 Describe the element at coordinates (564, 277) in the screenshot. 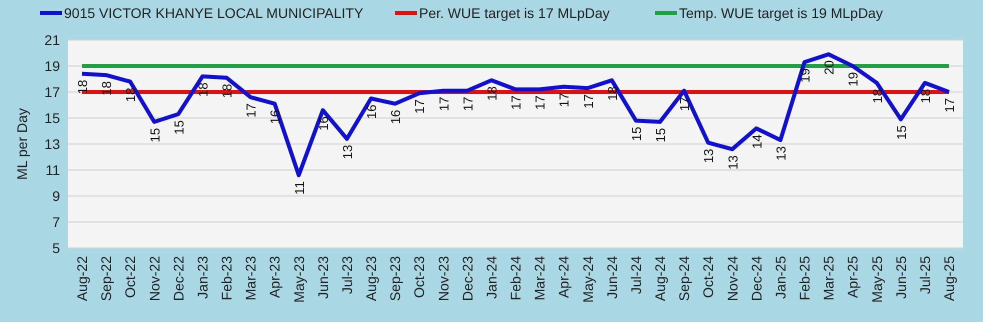

I see `x-tick-label: Apr-24` at that location.